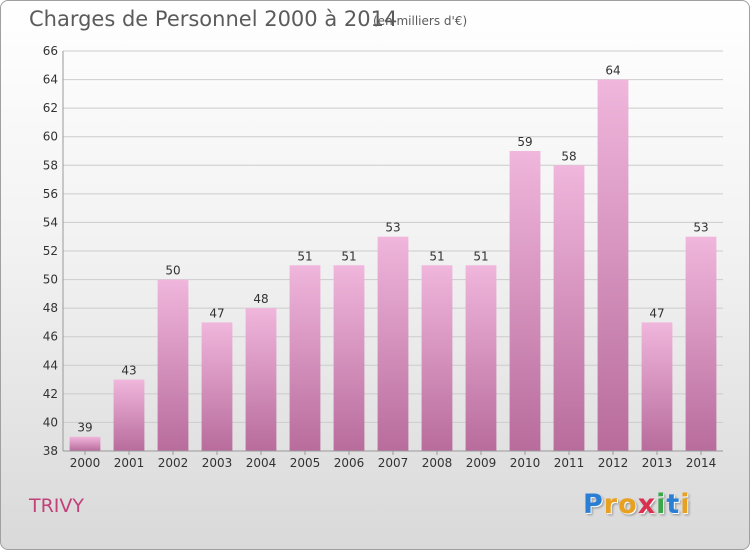 This screenshot has height=550, width=750. What do you see at coordinates (393, 343) in the screenshot?
I see `bar-2007` at bounding box center [393, 343].